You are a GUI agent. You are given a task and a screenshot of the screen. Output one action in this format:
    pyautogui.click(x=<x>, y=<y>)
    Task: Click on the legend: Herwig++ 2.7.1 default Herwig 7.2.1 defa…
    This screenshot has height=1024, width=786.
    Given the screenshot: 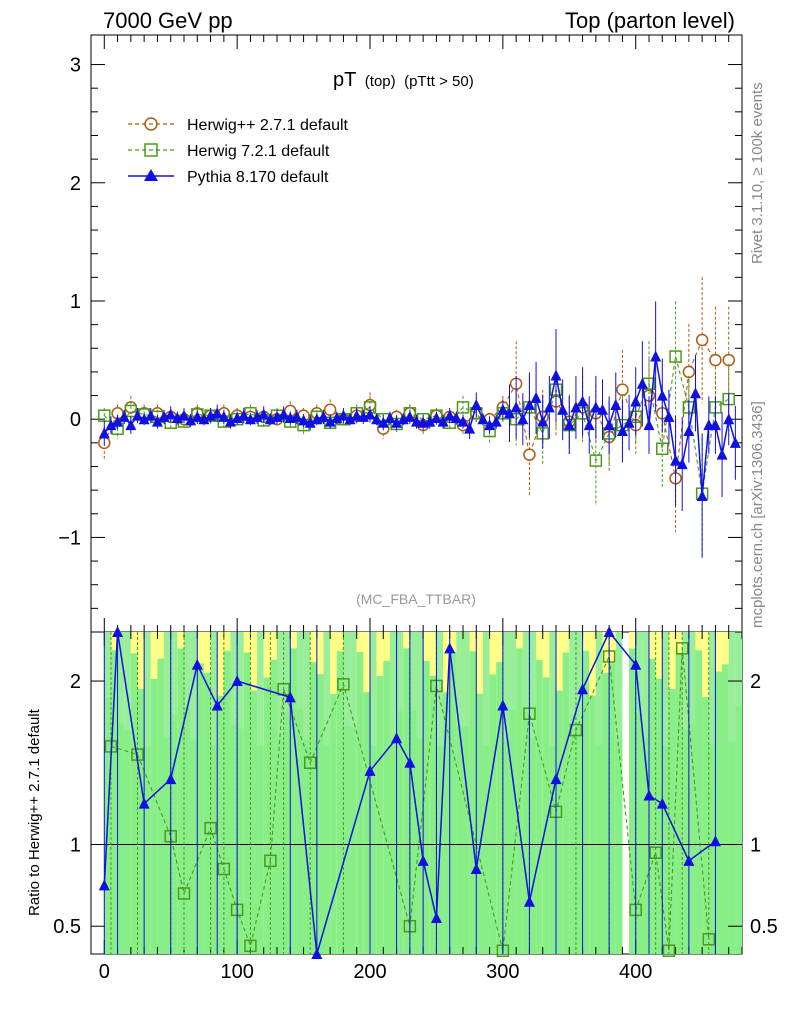 What is the action you would take?
    pyautogui.click(x=238, y=151)
    